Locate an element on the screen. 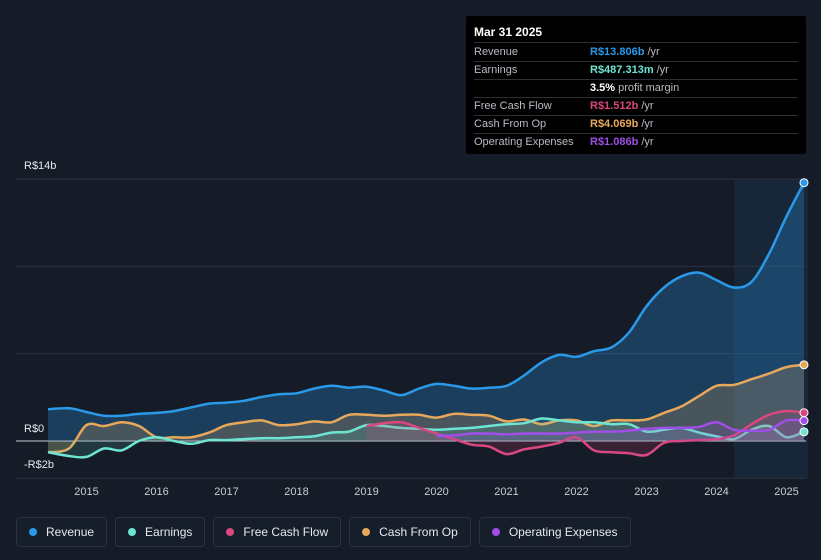  tooltip-row-earnings: Earnings R$487.313m /yr is located at coordinates (636, 71).